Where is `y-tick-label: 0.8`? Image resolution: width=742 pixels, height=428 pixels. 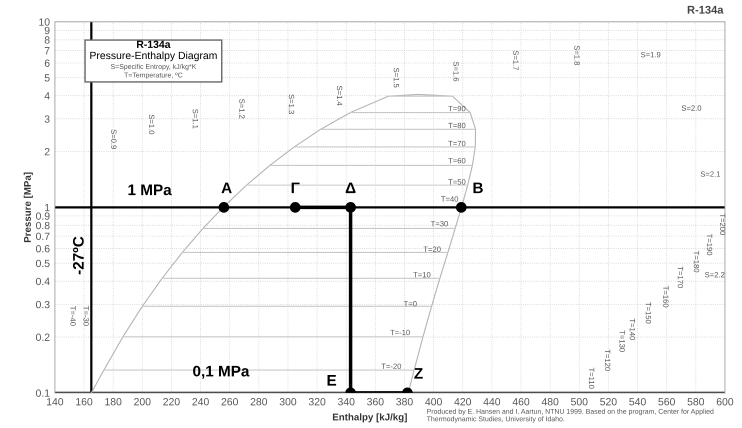
y-tick-label: 0.8 is located at coordinates (43, 226).